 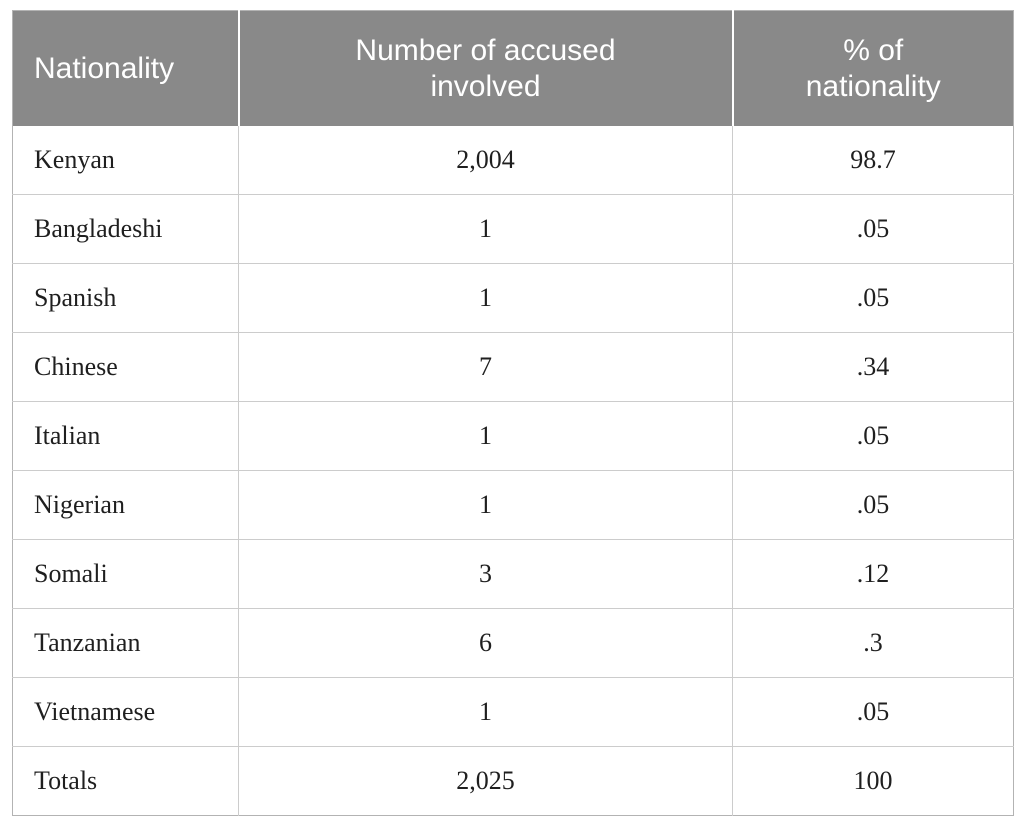 What do you see at coordinates (485, 643) in the screenshot?
I see `cell-count: 6` at bounding box center [485, 643].